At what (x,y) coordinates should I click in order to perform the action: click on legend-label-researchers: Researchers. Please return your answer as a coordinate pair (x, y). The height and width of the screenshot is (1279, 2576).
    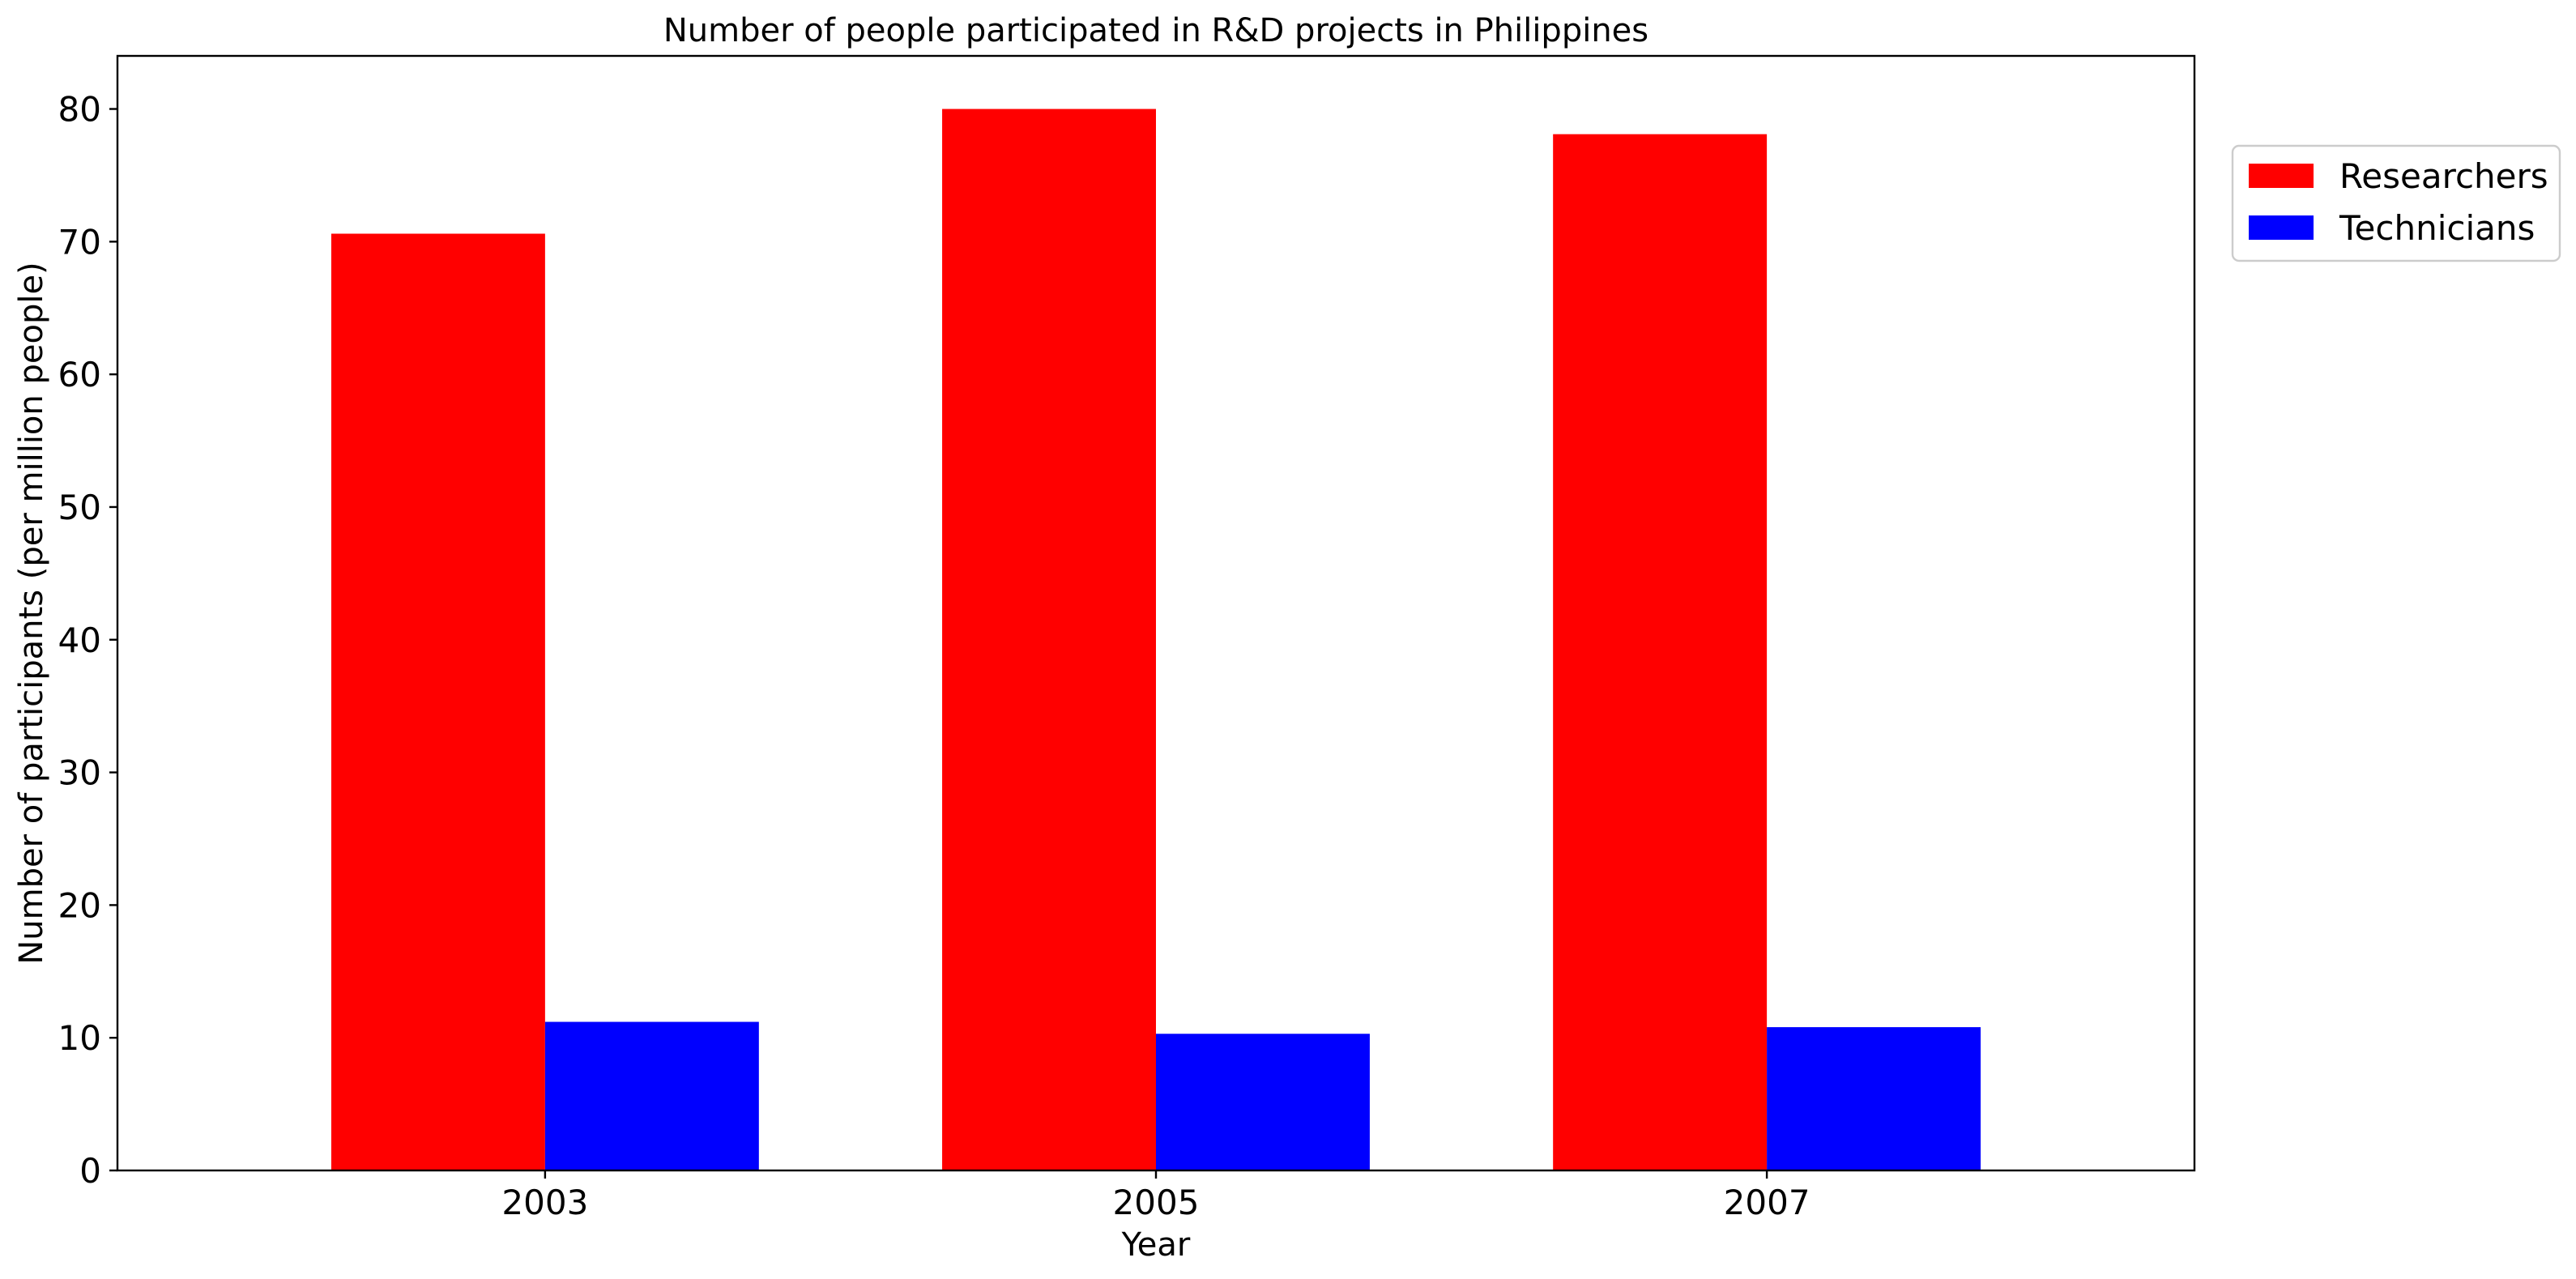
    Looking at the image, I should click on (2444, 176).